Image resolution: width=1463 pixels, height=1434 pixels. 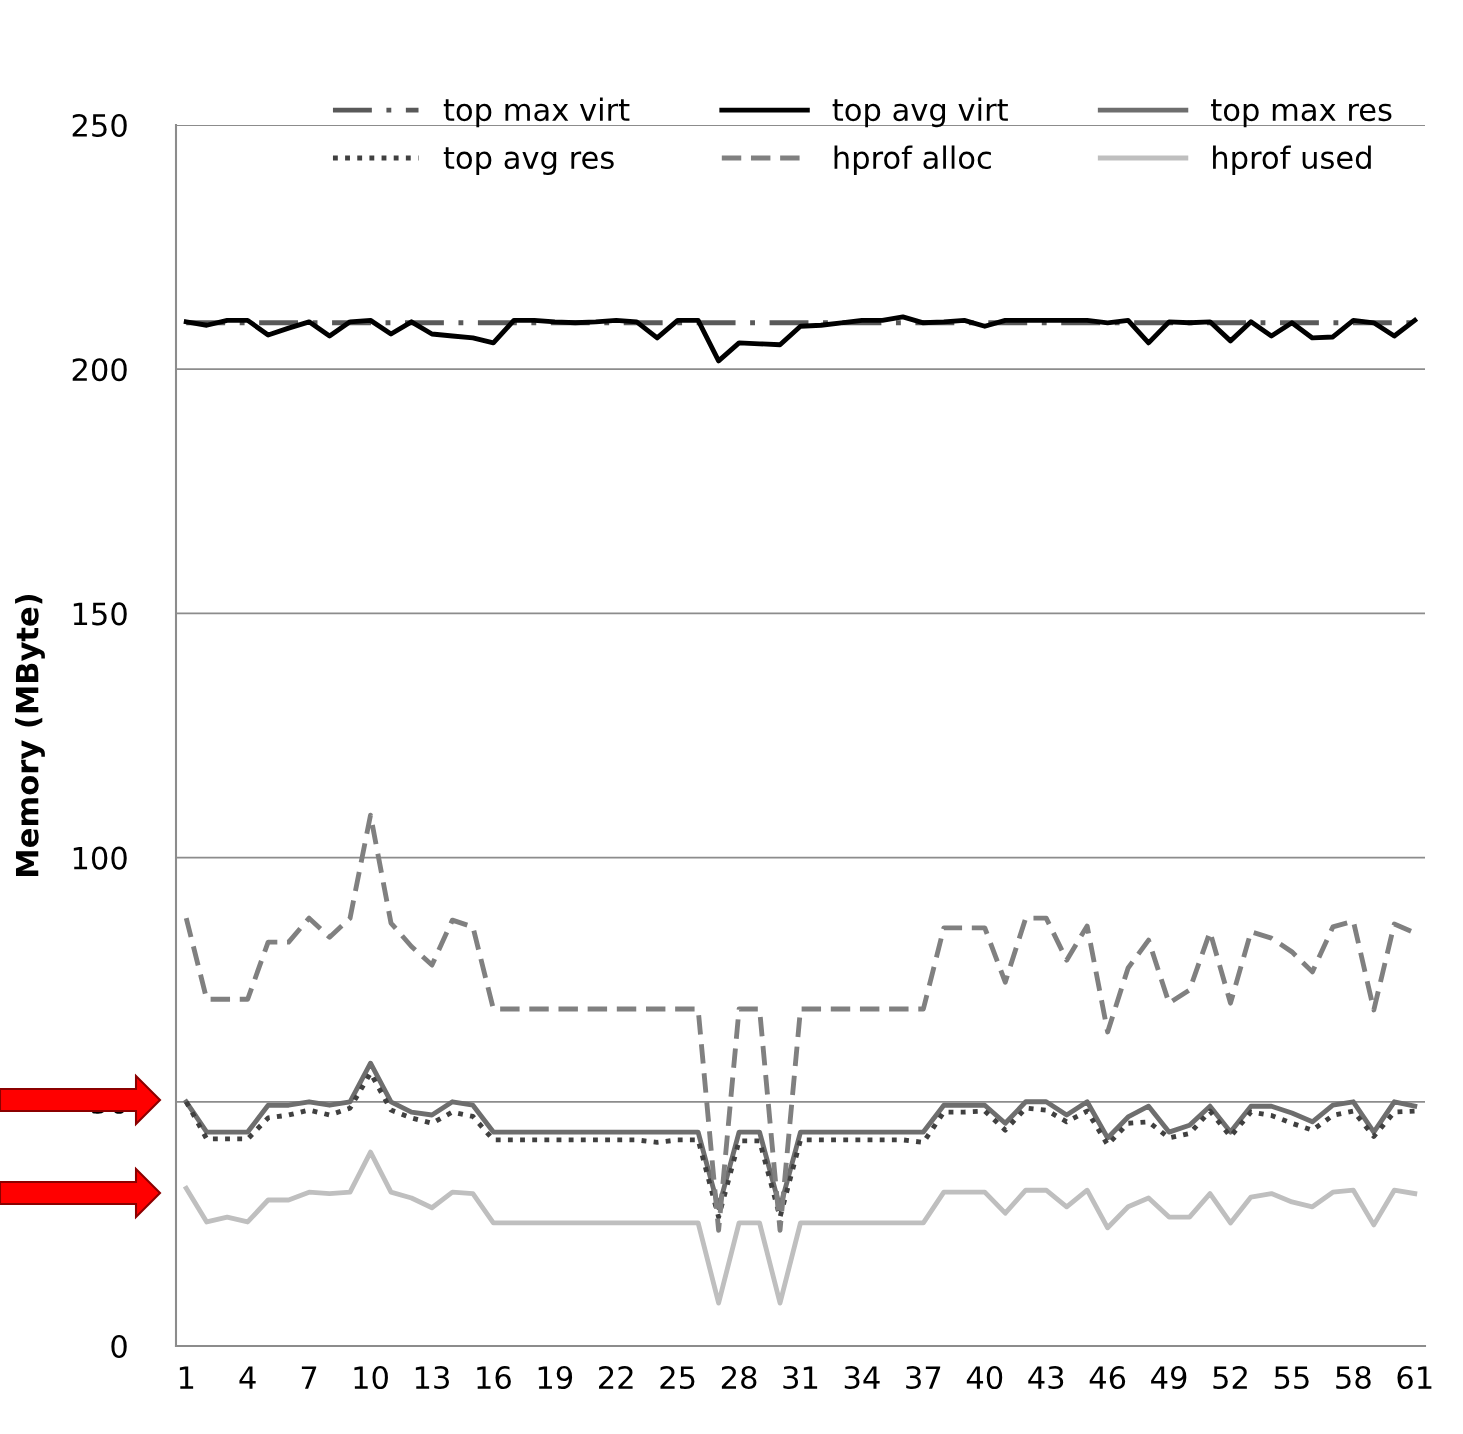 I want to click on x-tick-label: 28, so click(x=739, y=1377).